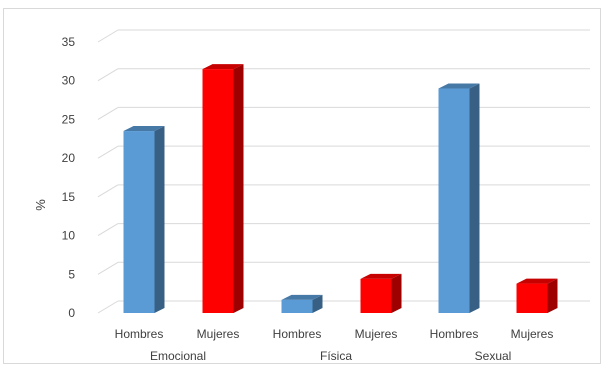  What do you see at coordinates (71, 274) in the screenshot?
I see `y-tick-label: 5` at bounding box center [71, 274].